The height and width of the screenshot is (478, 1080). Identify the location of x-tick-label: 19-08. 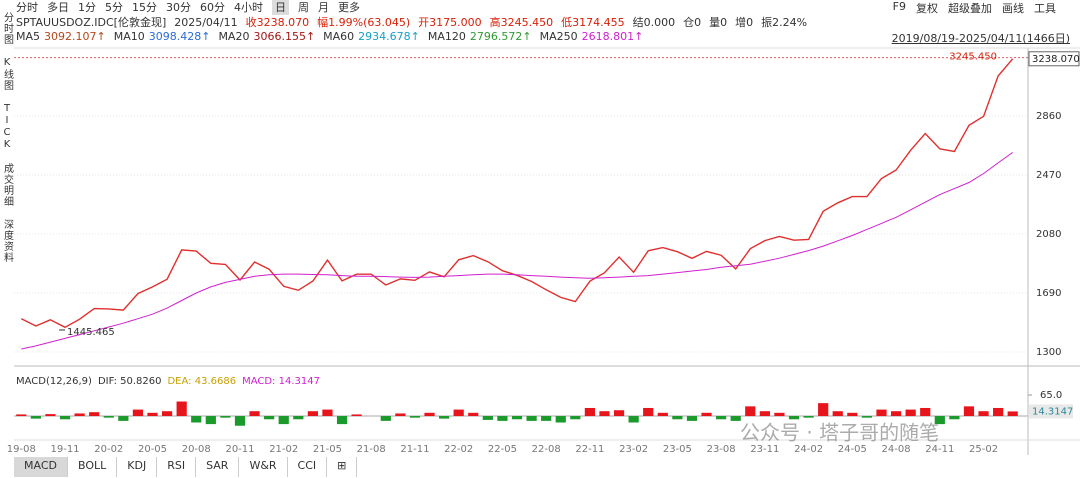
(21, 449).